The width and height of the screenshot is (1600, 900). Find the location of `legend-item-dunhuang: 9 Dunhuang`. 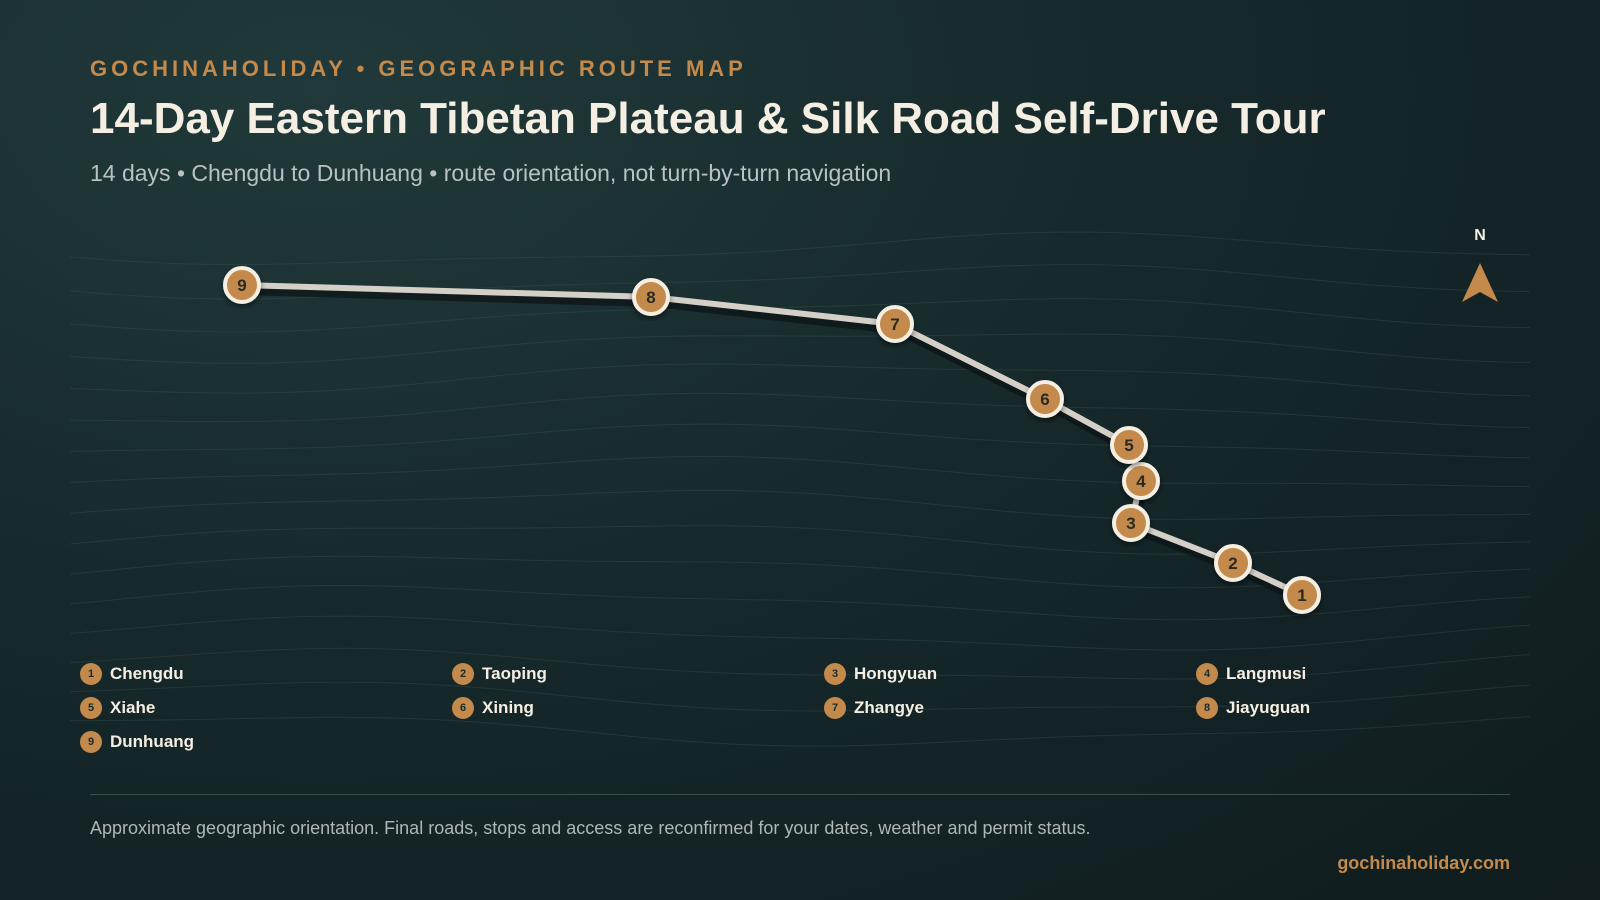

legend-item-dunhuang: 9 Dunhuang is located at coordinates (266, 742).